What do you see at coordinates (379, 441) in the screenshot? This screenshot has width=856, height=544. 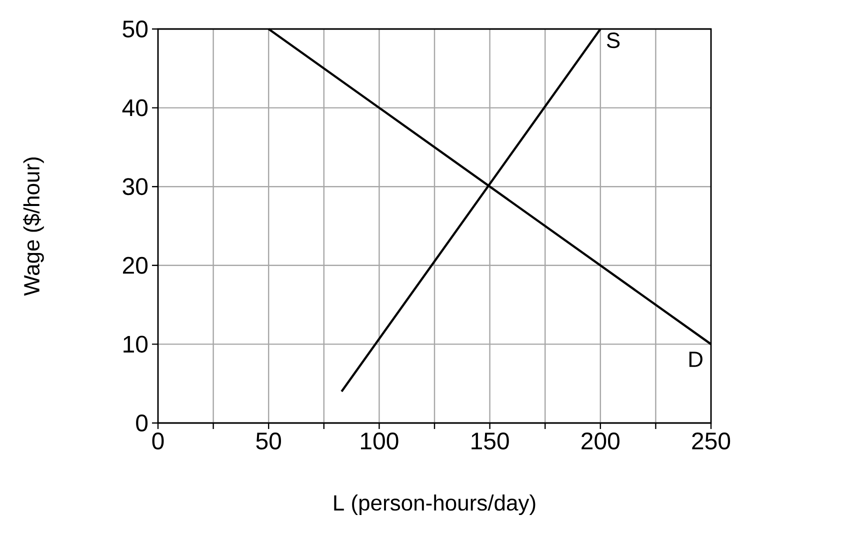 I see `x-tick-label: 100` at bounding box center [379, 441].